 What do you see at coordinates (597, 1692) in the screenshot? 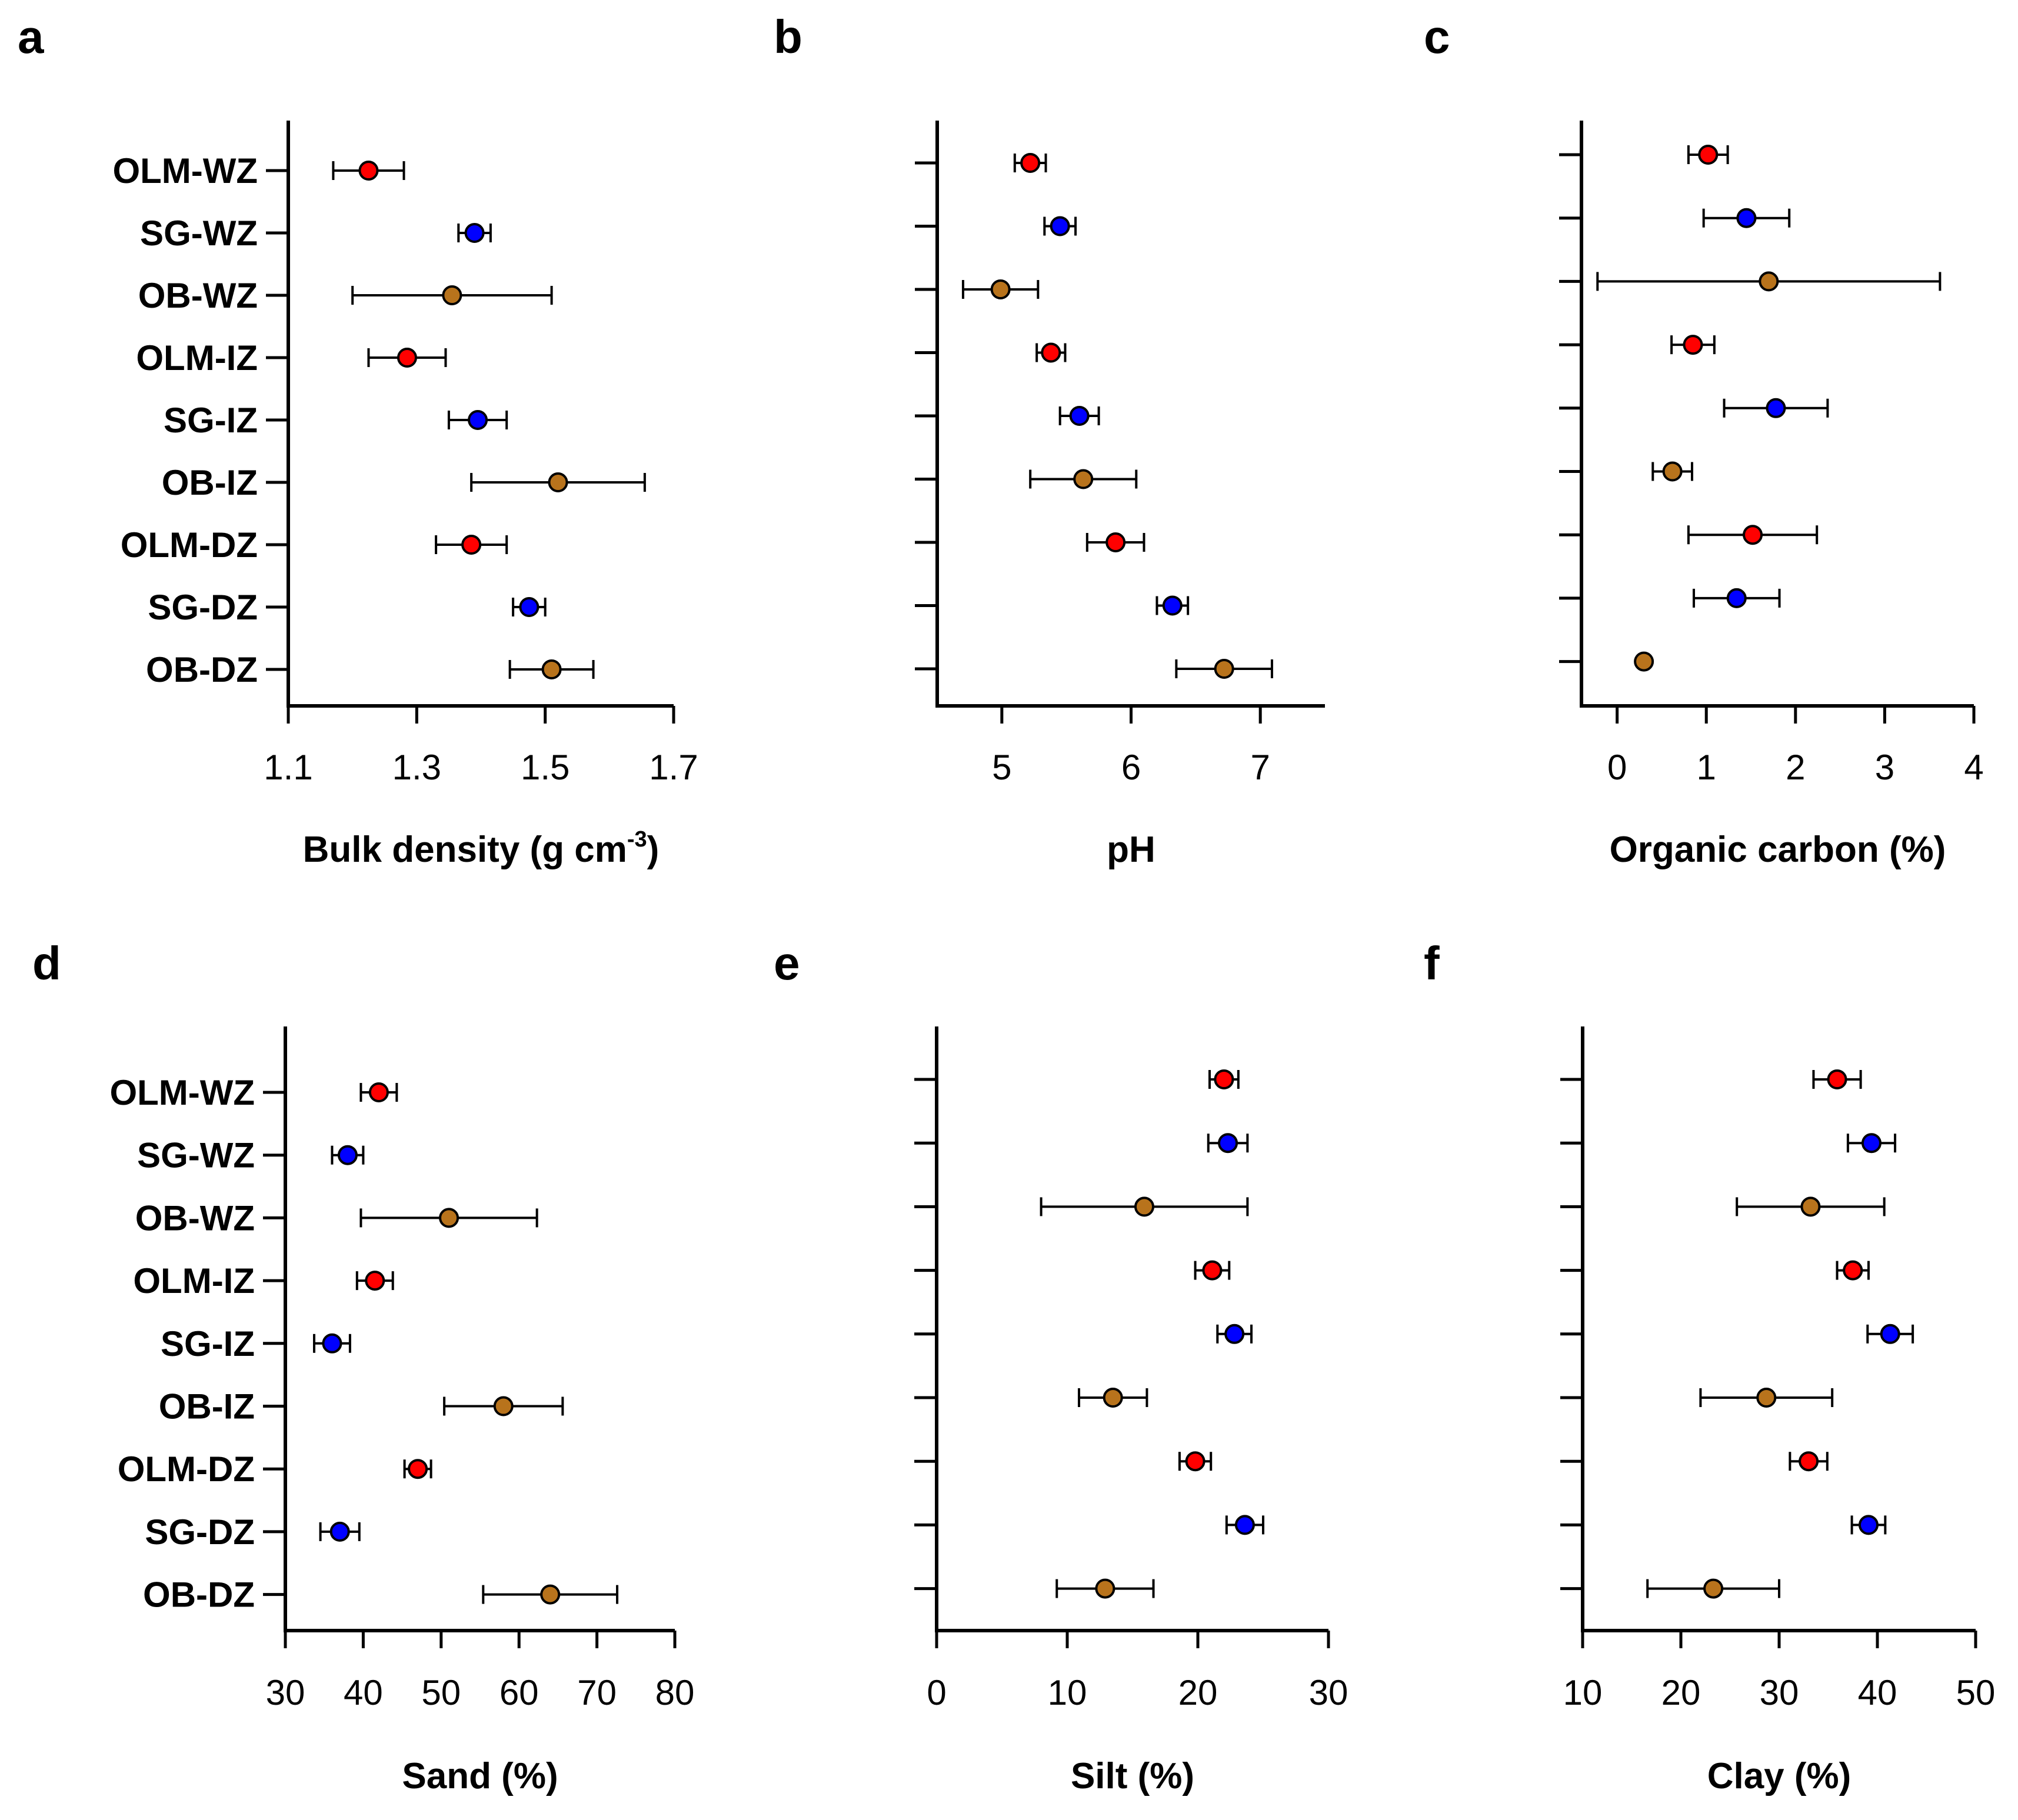
I see `x-tick-label: 70` at bounding box center [597, 1692].